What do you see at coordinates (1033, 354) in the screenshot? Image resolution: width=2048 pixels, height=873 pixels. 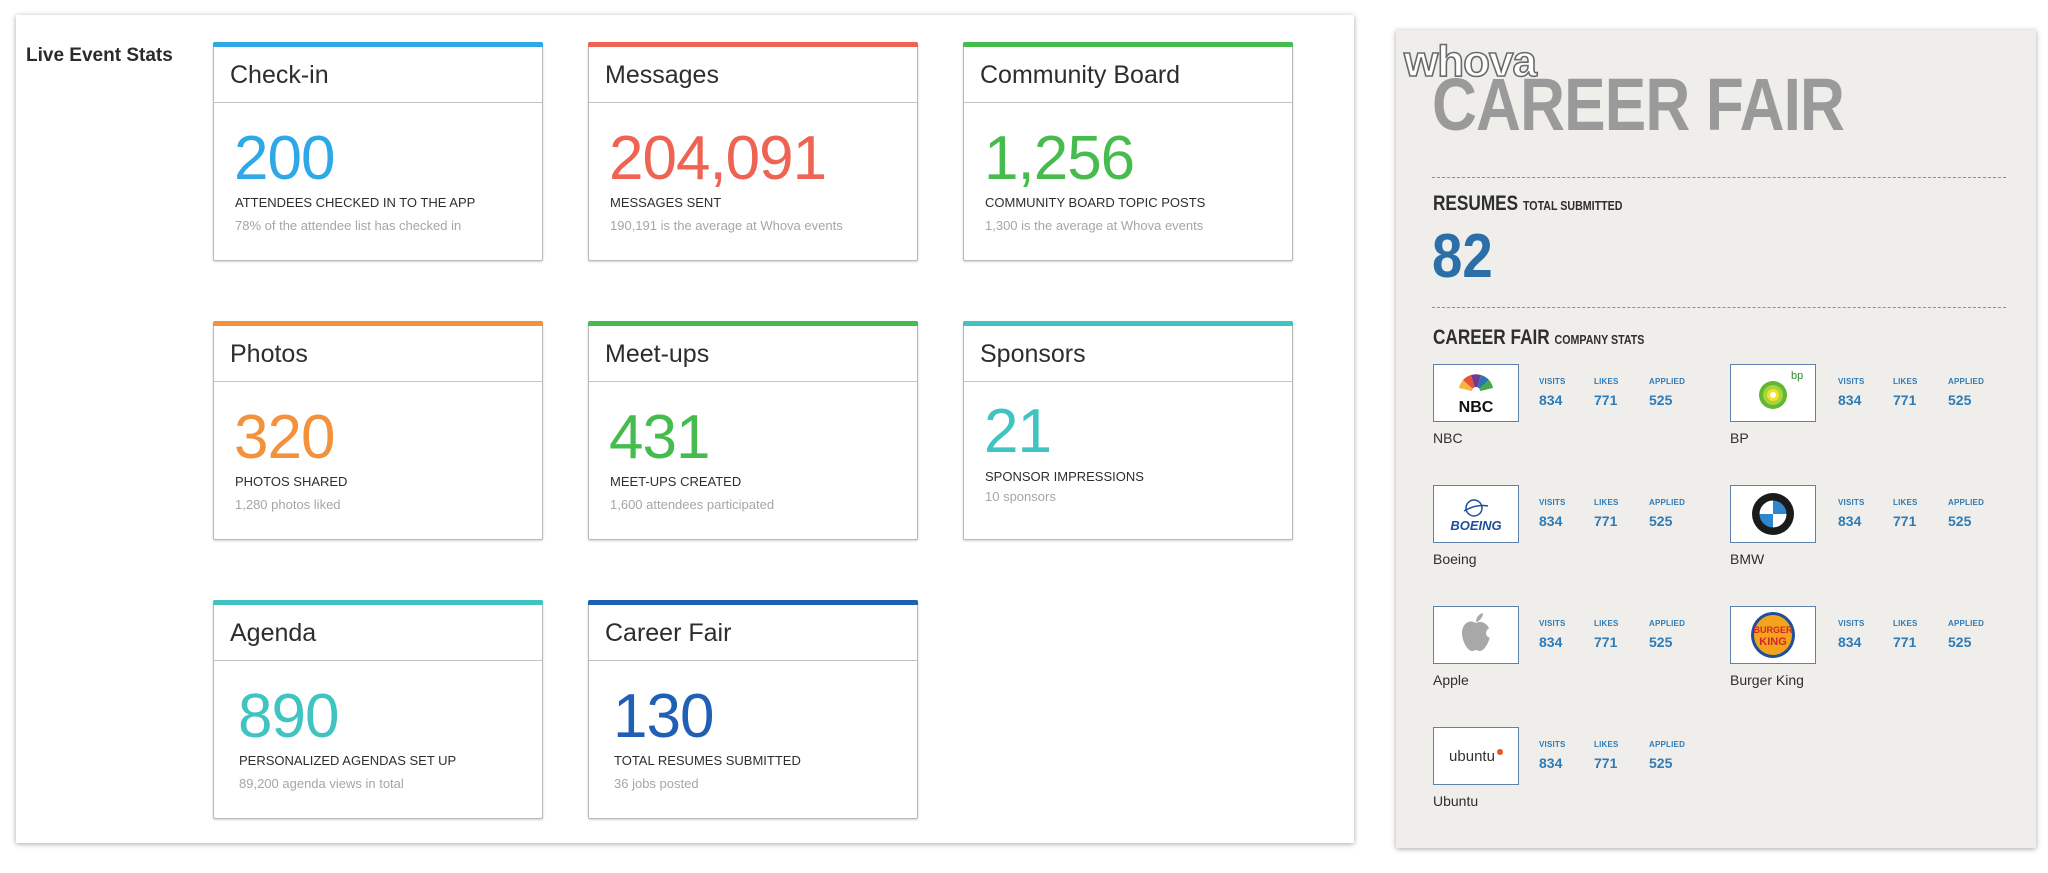 I see `card-title: Sponsors` at bounding box center [1033, 354].